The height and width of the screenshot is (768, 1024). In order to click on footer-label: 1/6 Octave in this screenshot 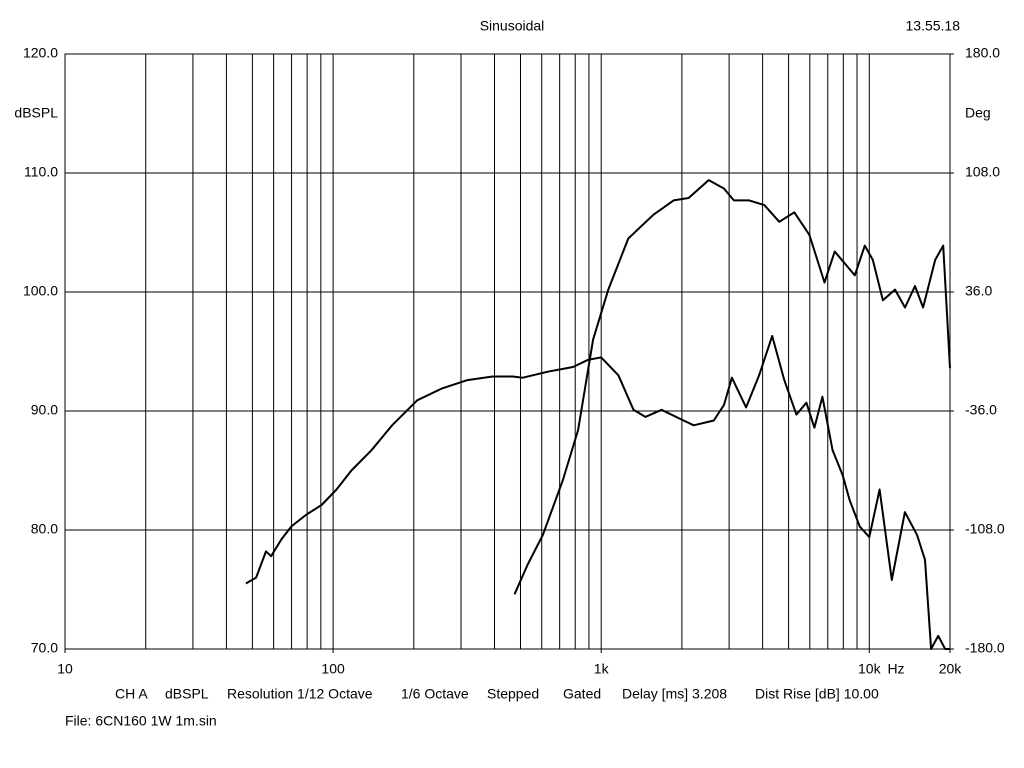, I will do `click(435, 694)`.